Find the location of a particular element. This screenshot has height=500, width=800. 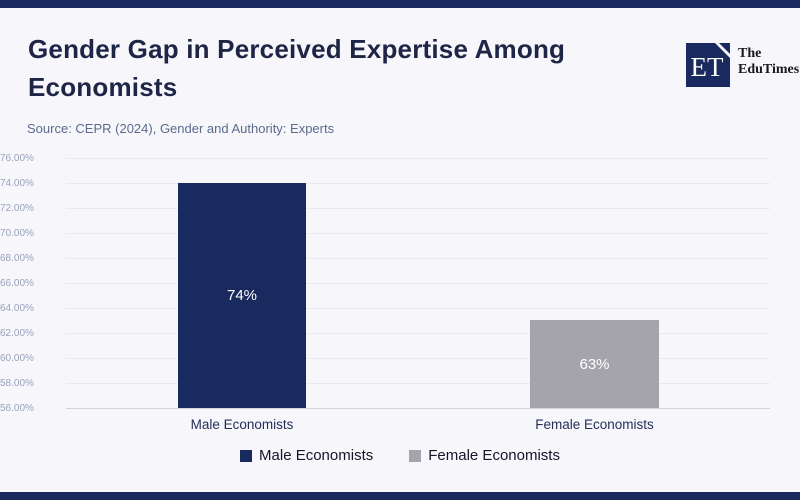

y-axis-tick-label: 64.00% is located at coordinates (17, 308).